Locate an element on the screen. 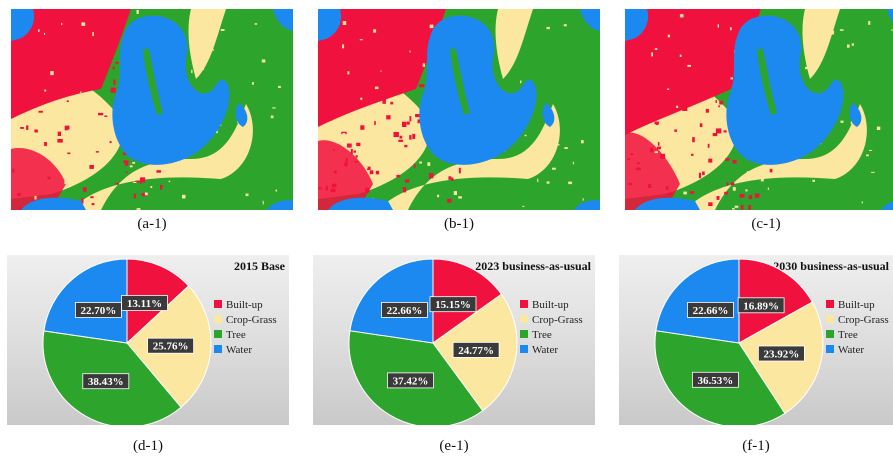  caption-a1: (a-1) is located at coordinates (152, 224).